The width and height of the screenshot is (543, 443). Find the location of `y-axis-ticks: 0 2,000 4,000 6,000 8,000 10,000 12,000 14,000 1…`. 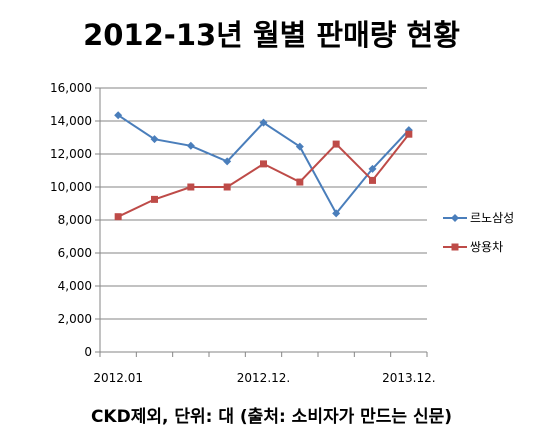

y-axis-ticks: 0 2,000 4,000 6,000 8,000 10,000 12,000 14,000 1… is located at coordinates (75, 220).